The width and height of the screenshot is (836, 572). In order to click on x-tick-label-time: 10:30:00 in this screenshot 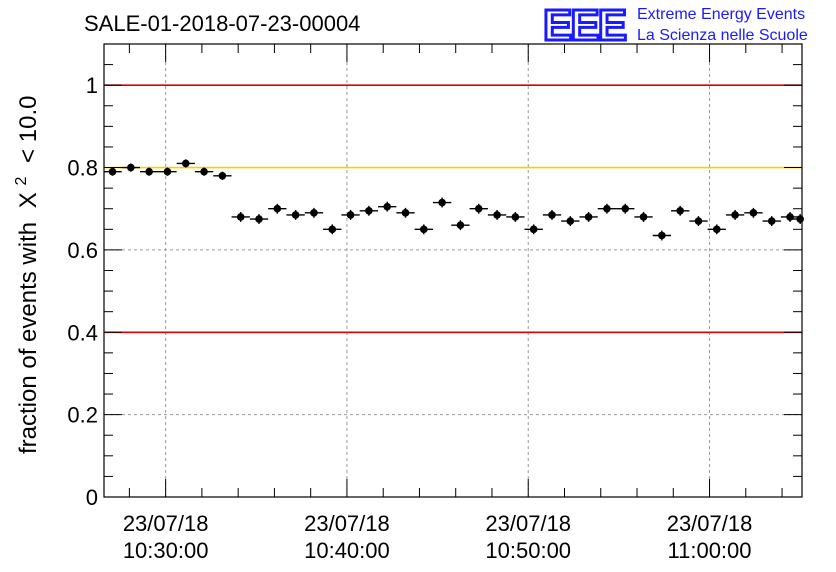, I will do `click(166, 550)`.